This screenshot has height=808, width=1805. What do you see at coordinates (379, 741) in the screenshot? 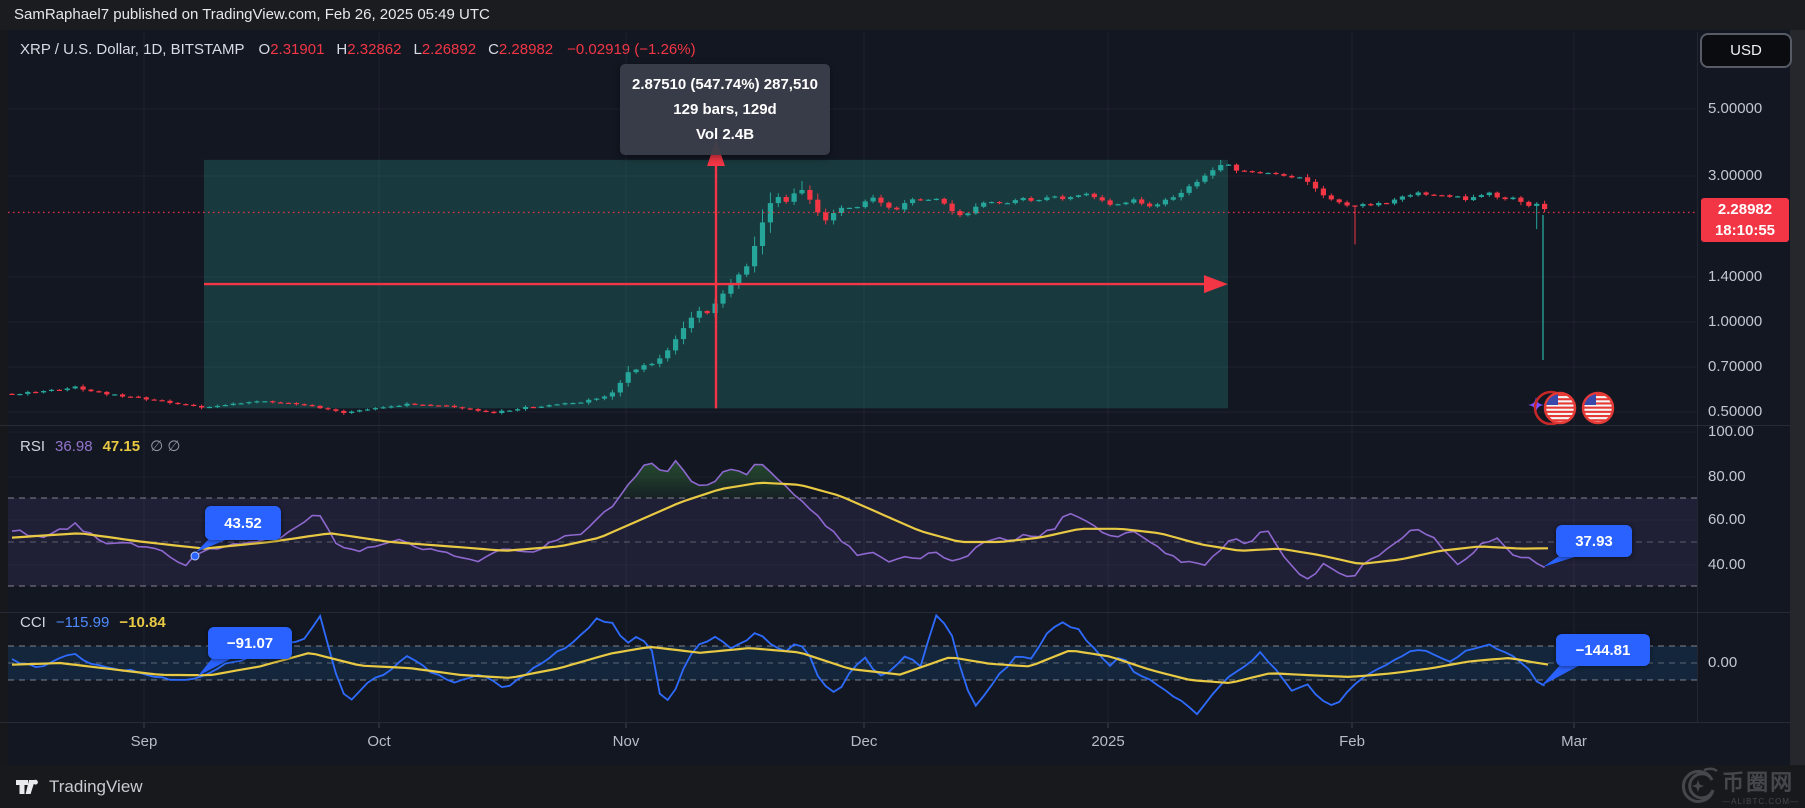
I see `time-tick-label: Oct` at bounding box center [379, 741].